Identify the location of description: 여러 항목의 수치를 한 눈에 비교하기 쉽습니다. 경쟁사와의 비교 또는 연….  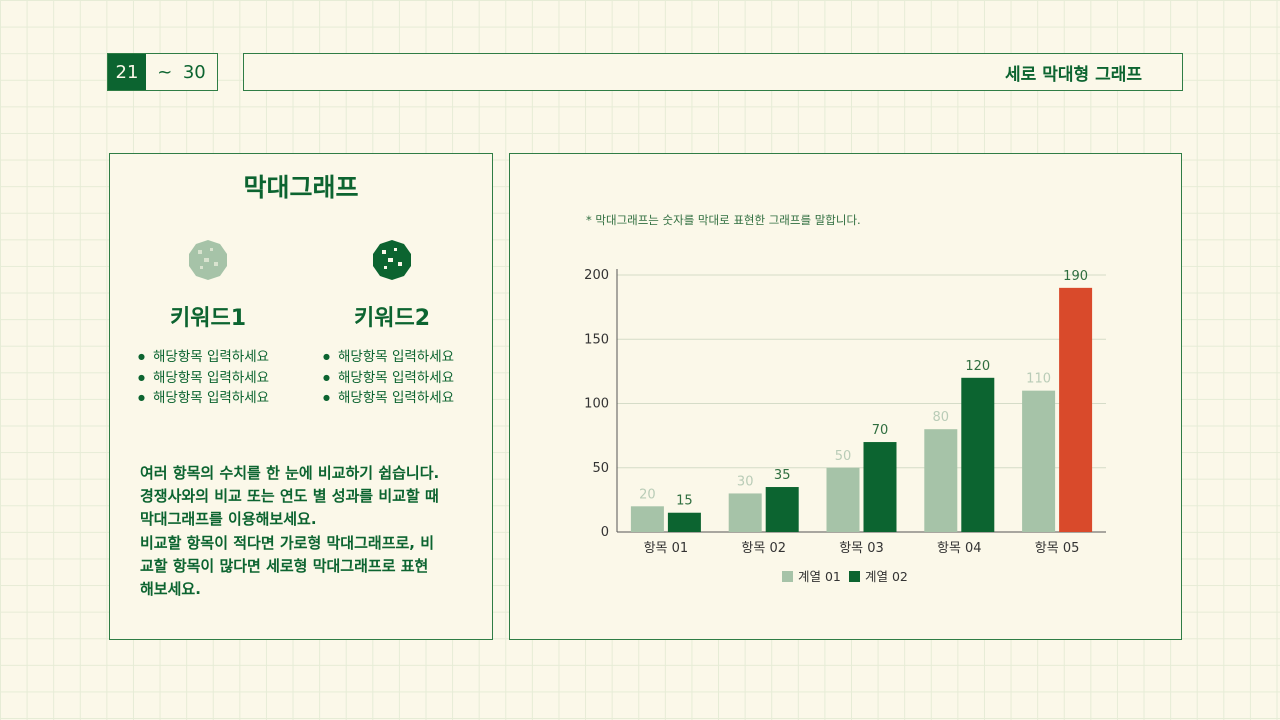
(307, 531).